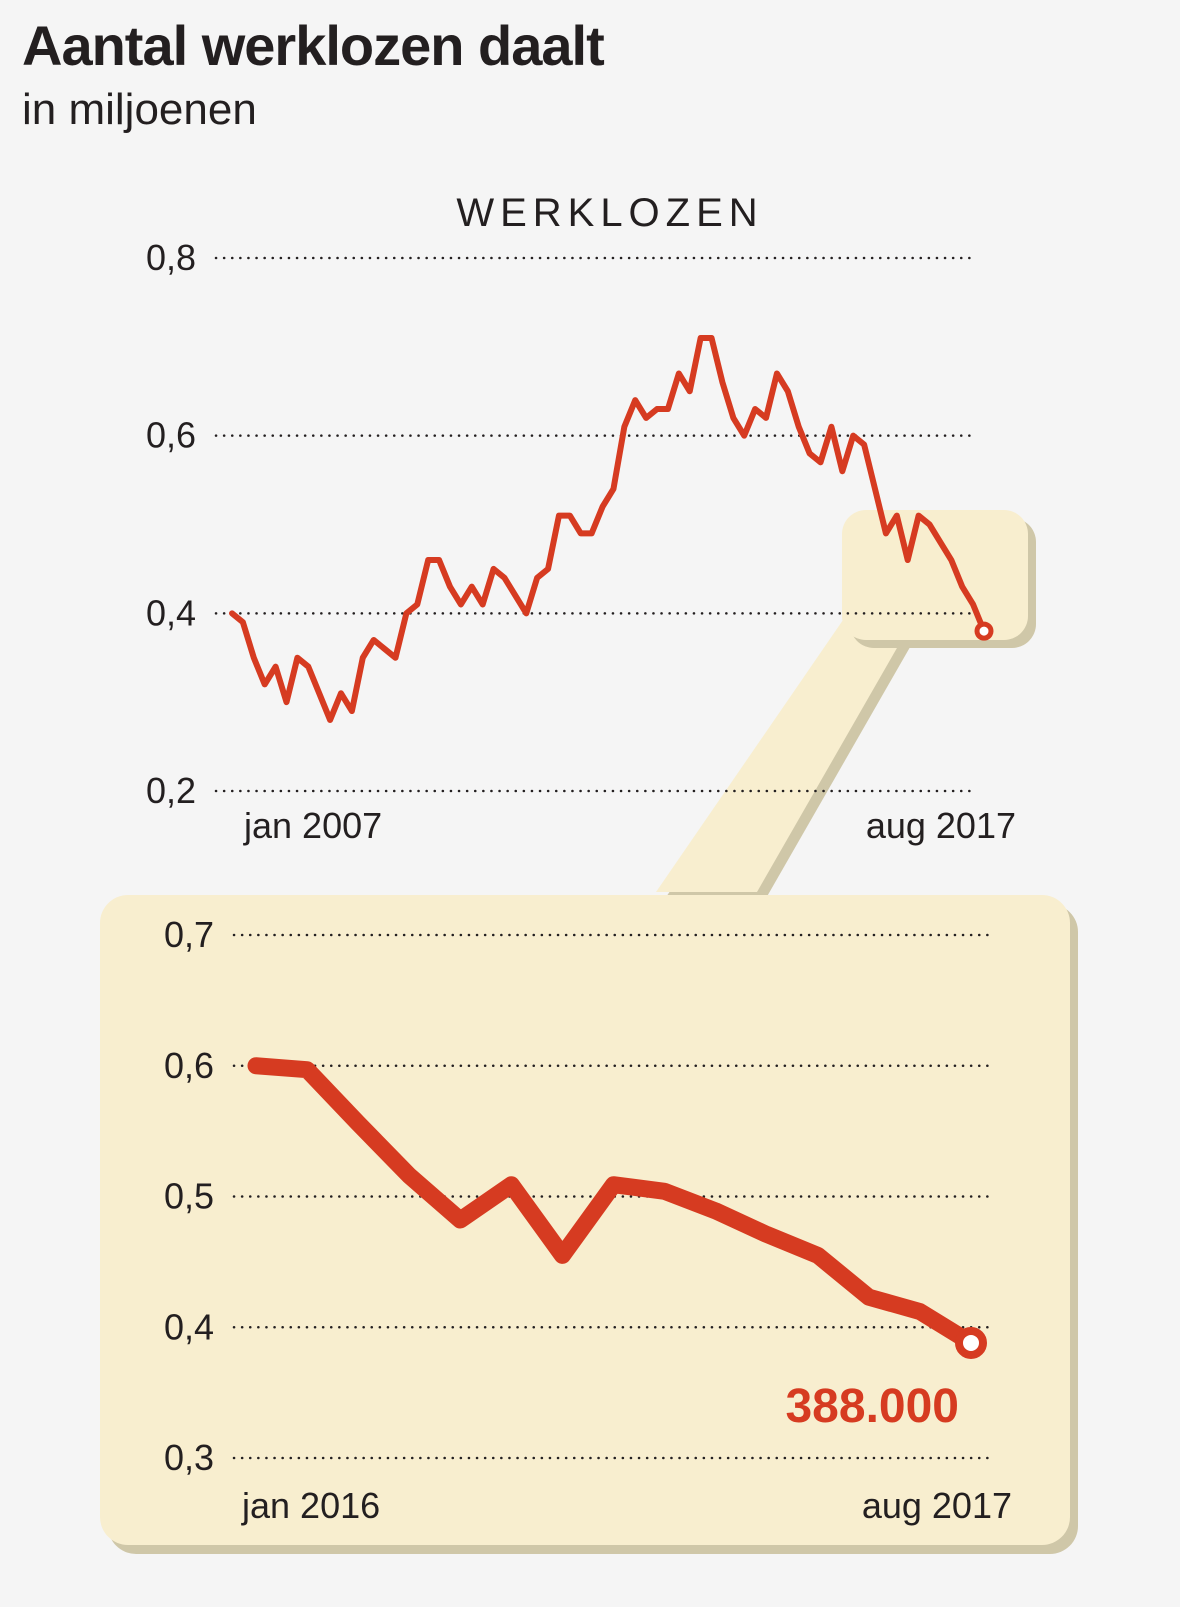 The image size is (1180, 1607). What do you see at coordinates (189, 1457) in the screenshot?
I see `y-tick-label: 0,3` at bounding box center [189, 1457].